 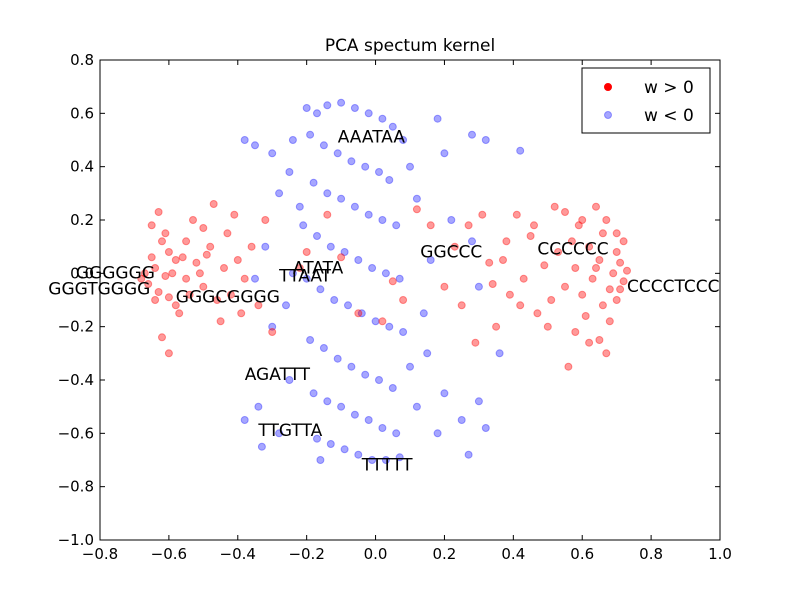 I want to click on legend-box, so click(x=646, y=100).